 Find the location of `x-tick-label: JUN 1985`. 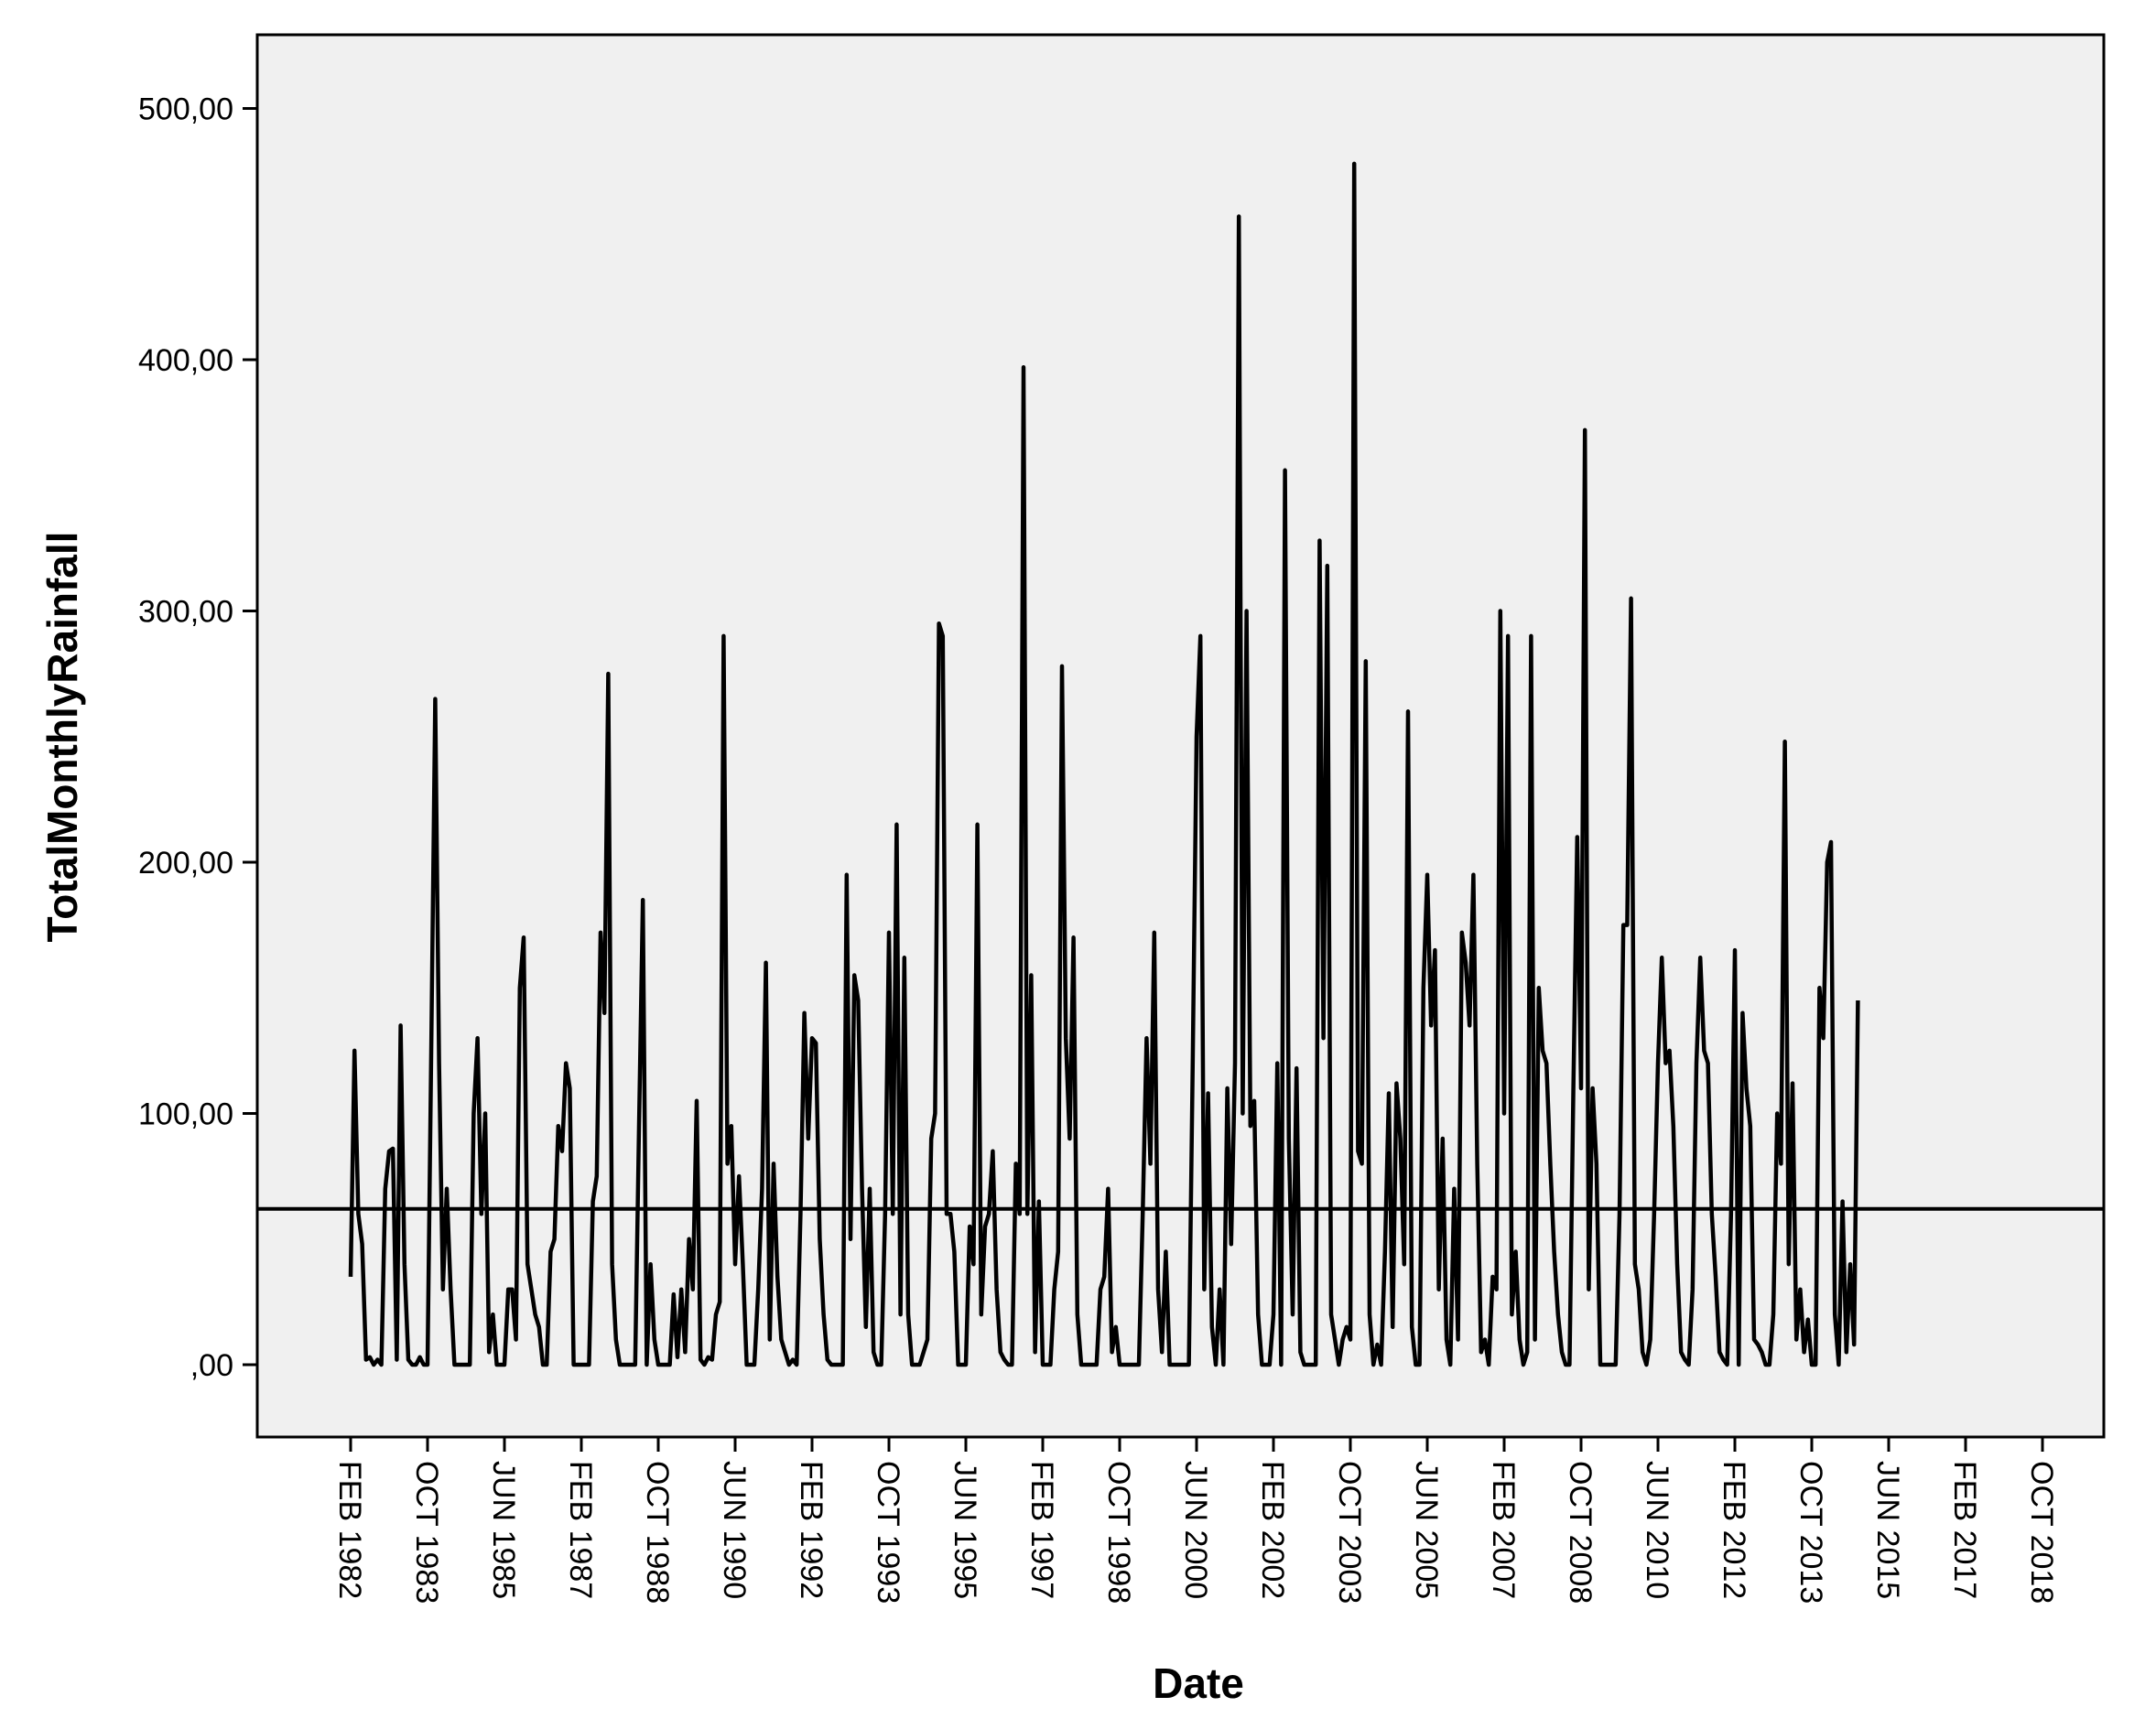

x-tick-label: JUN 1985 is located at coordinates (503, 1530).